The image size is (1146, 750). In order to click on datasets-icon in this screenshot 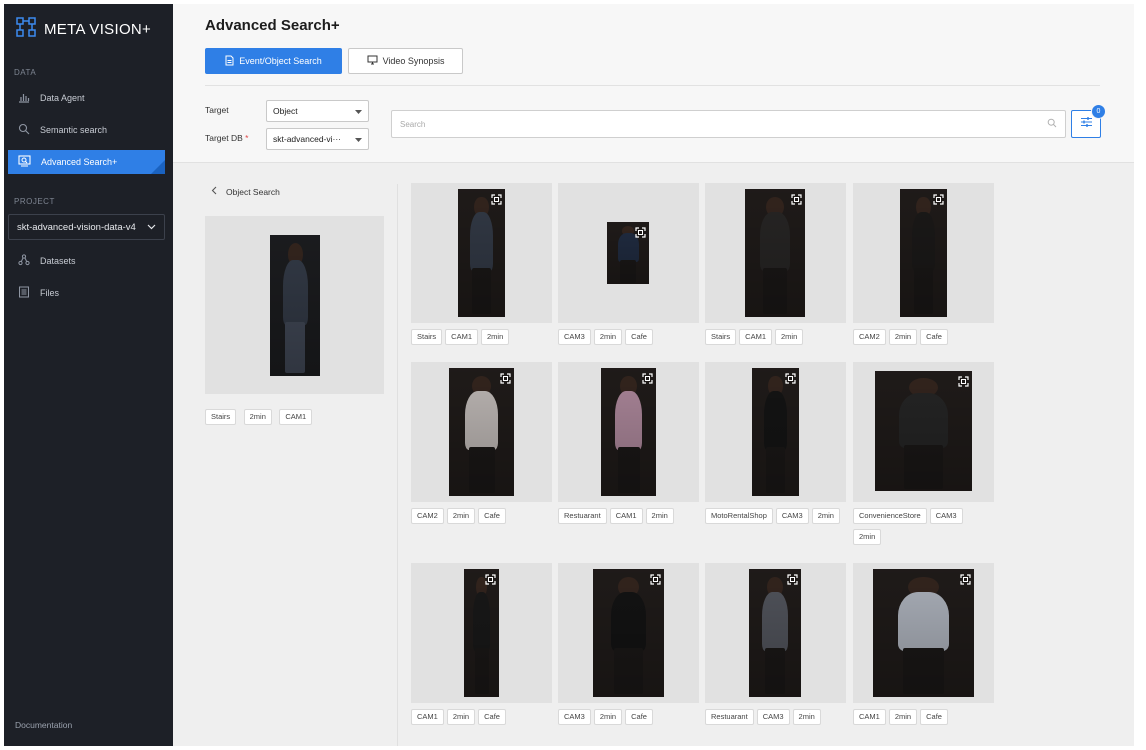, I will do `click(24, 261)`.